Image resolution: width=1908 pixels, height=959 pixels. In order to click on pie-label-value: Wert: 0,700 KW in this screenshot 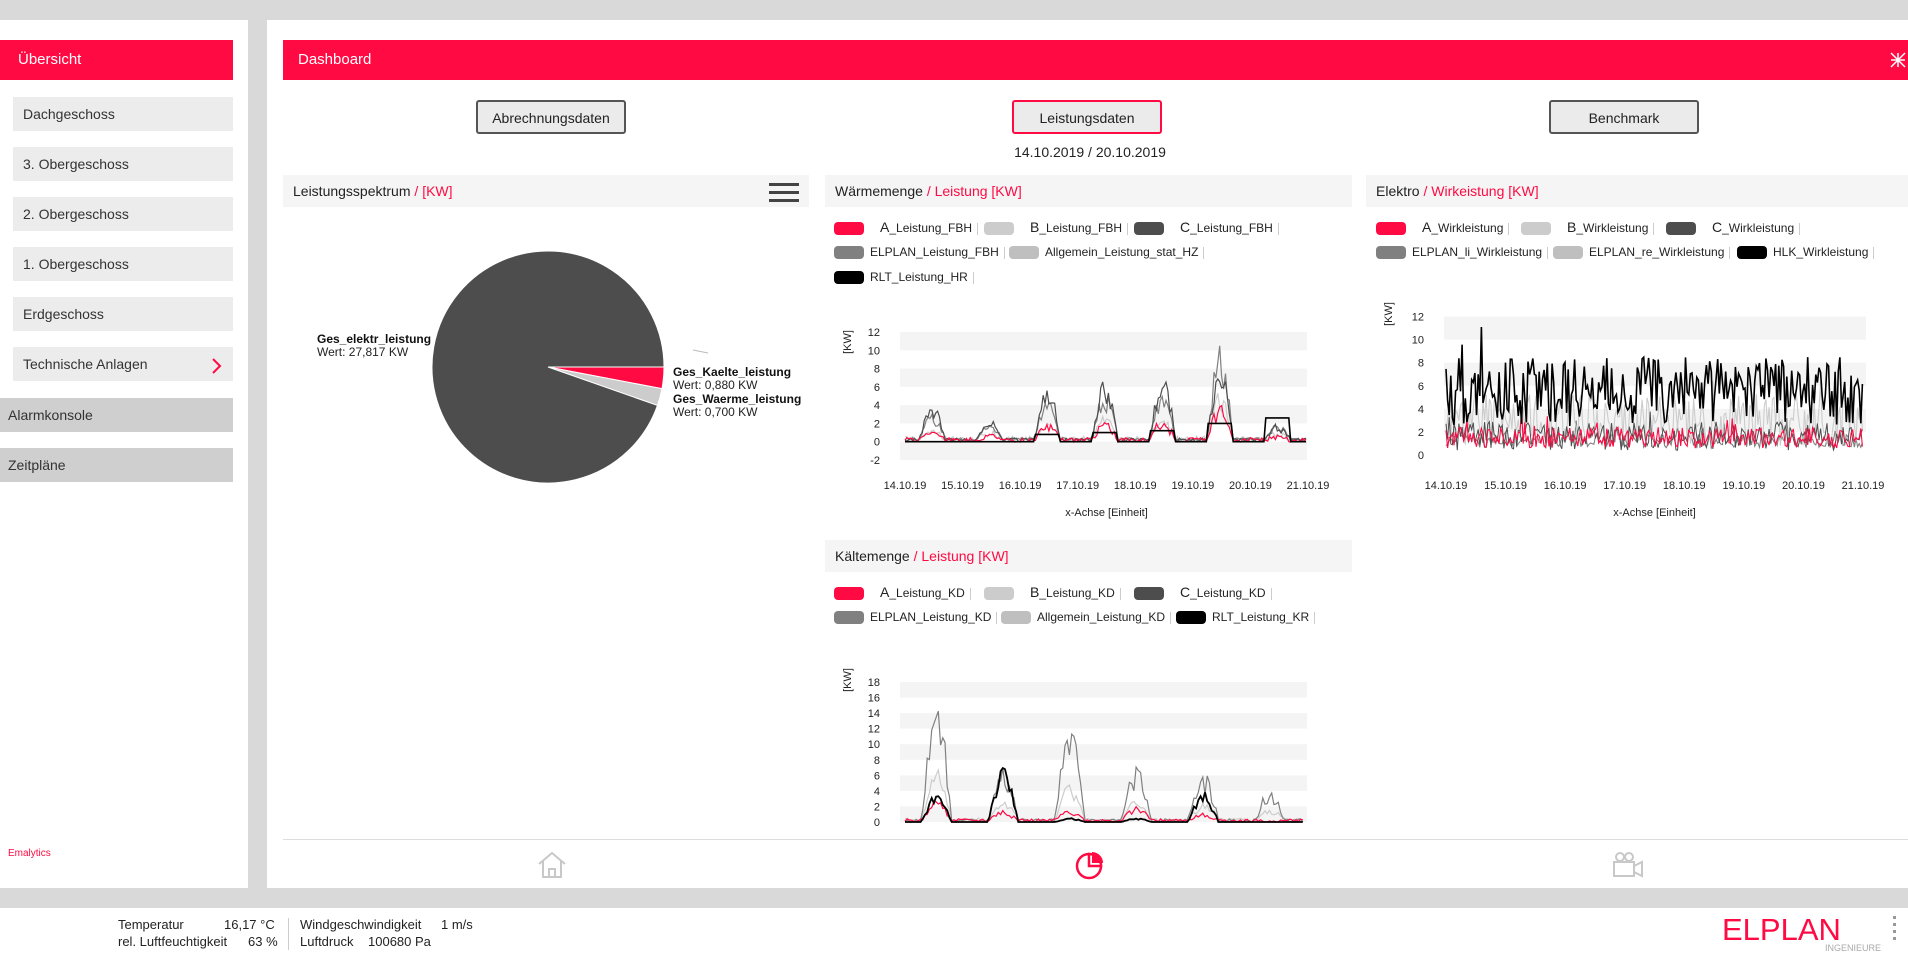, I will do `click(715, 412)`.